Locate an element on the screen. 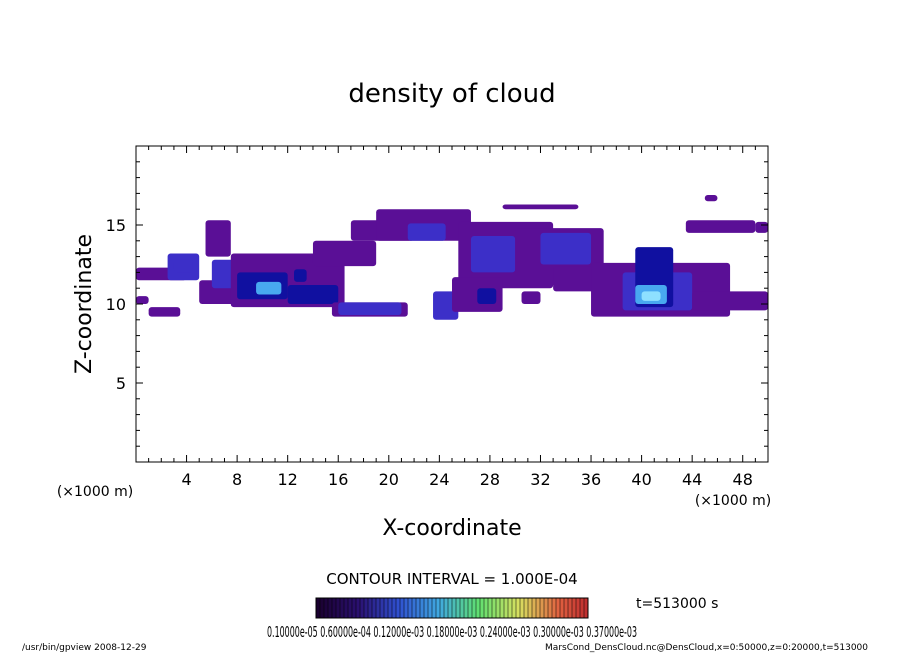 This screenshot has height=654, width=904. x-tick-label: 20 is located at coordinates (389, 479).